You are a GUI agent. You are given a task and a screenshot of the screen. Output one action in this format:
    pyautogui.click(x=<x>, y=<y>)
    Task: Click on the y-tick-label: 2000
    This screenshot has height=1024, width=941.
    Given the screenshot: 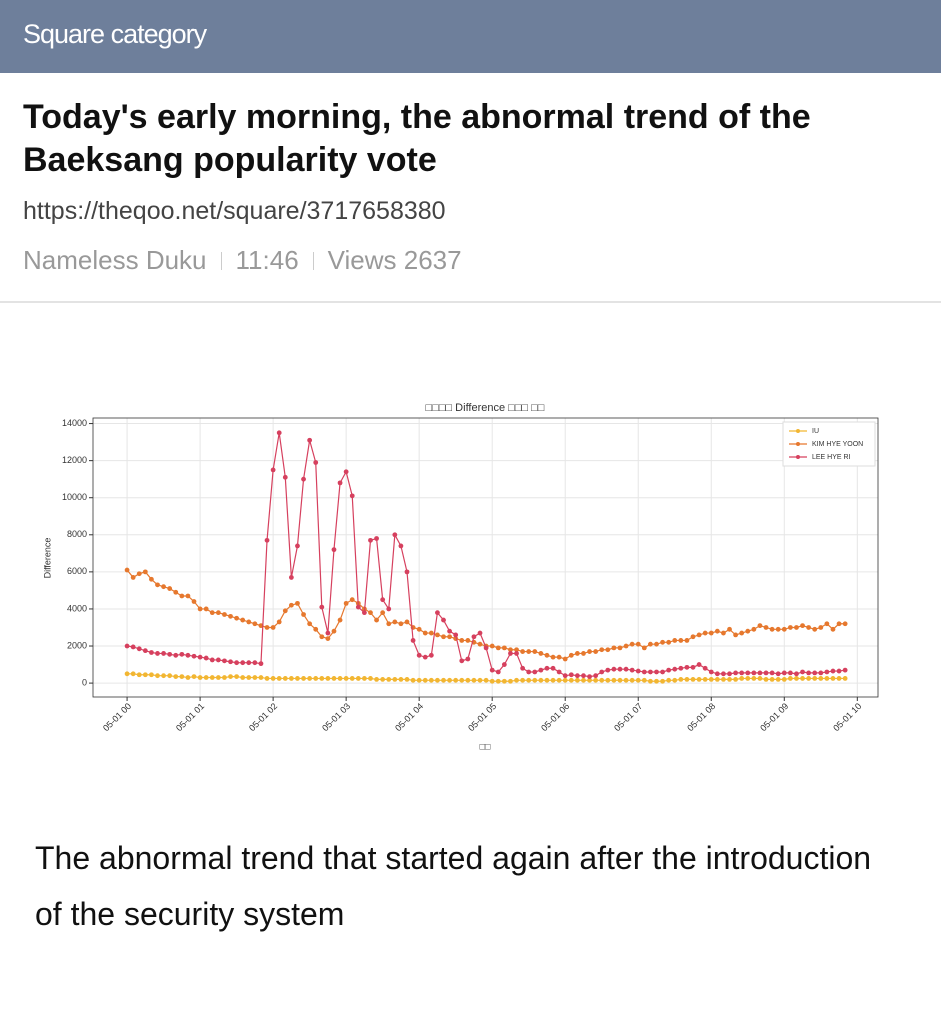 What is the action you would take?
    pyautogui.click(x=77, y=645)
    